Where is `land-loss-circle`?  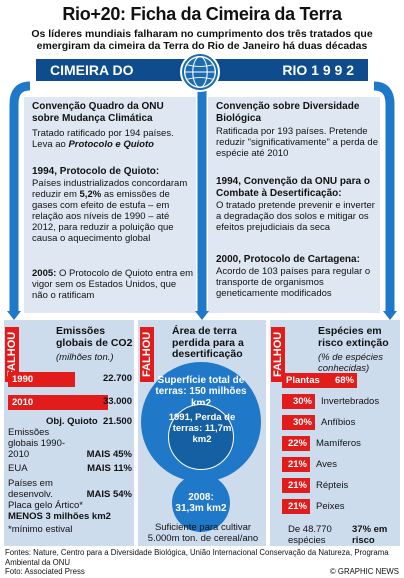 land-loss-circle is located at coordinates (201, 437).